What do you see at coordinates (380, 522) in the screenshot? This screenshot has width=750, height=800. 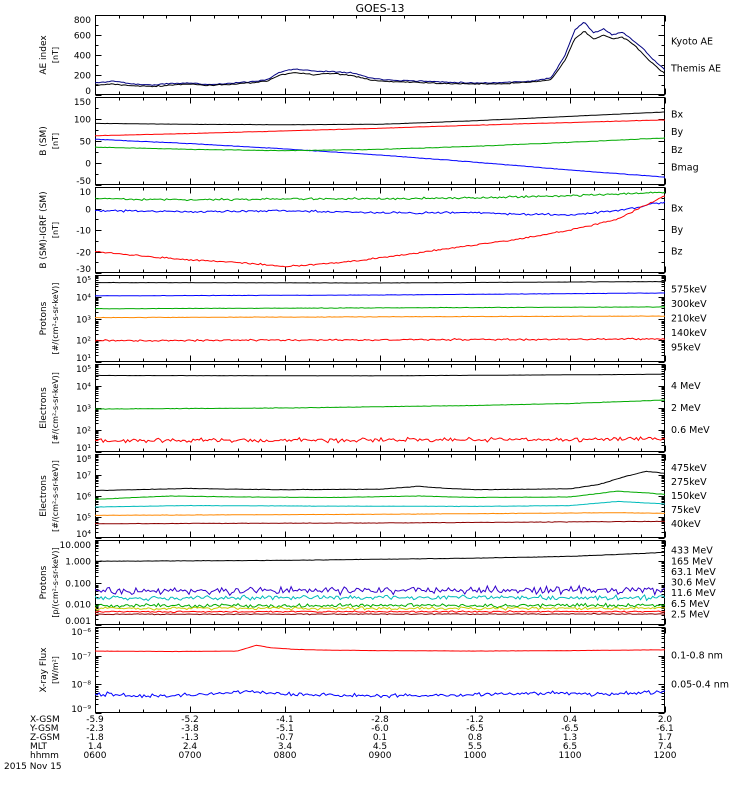 I see `series-475kev` at bounding box center [380, 522].